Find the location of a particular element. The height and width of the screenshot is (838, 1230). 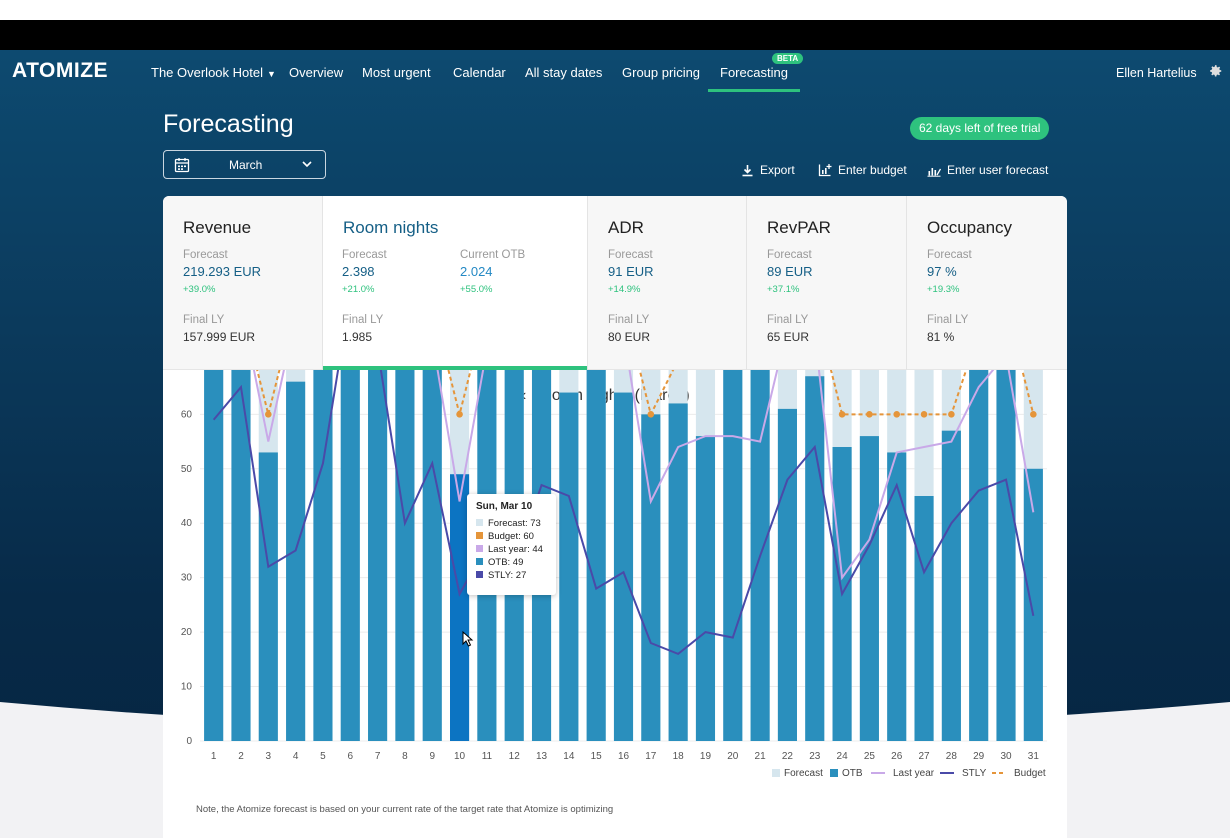

nav-overview: Overview is located at coordinates (316, 72).